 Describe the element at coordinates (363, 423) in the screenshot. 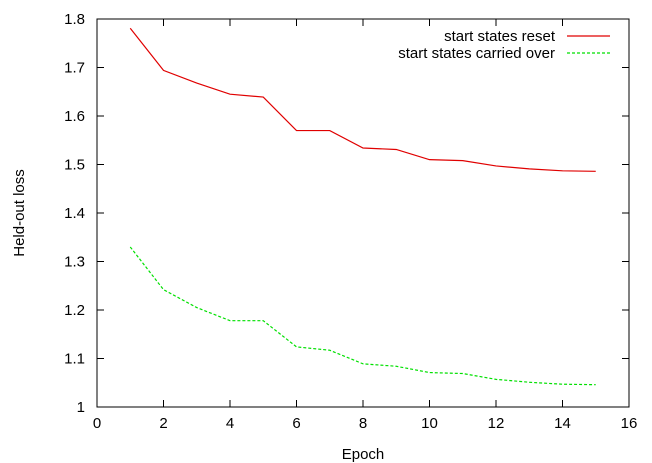

I see `x-tick-label: 8` at that location.